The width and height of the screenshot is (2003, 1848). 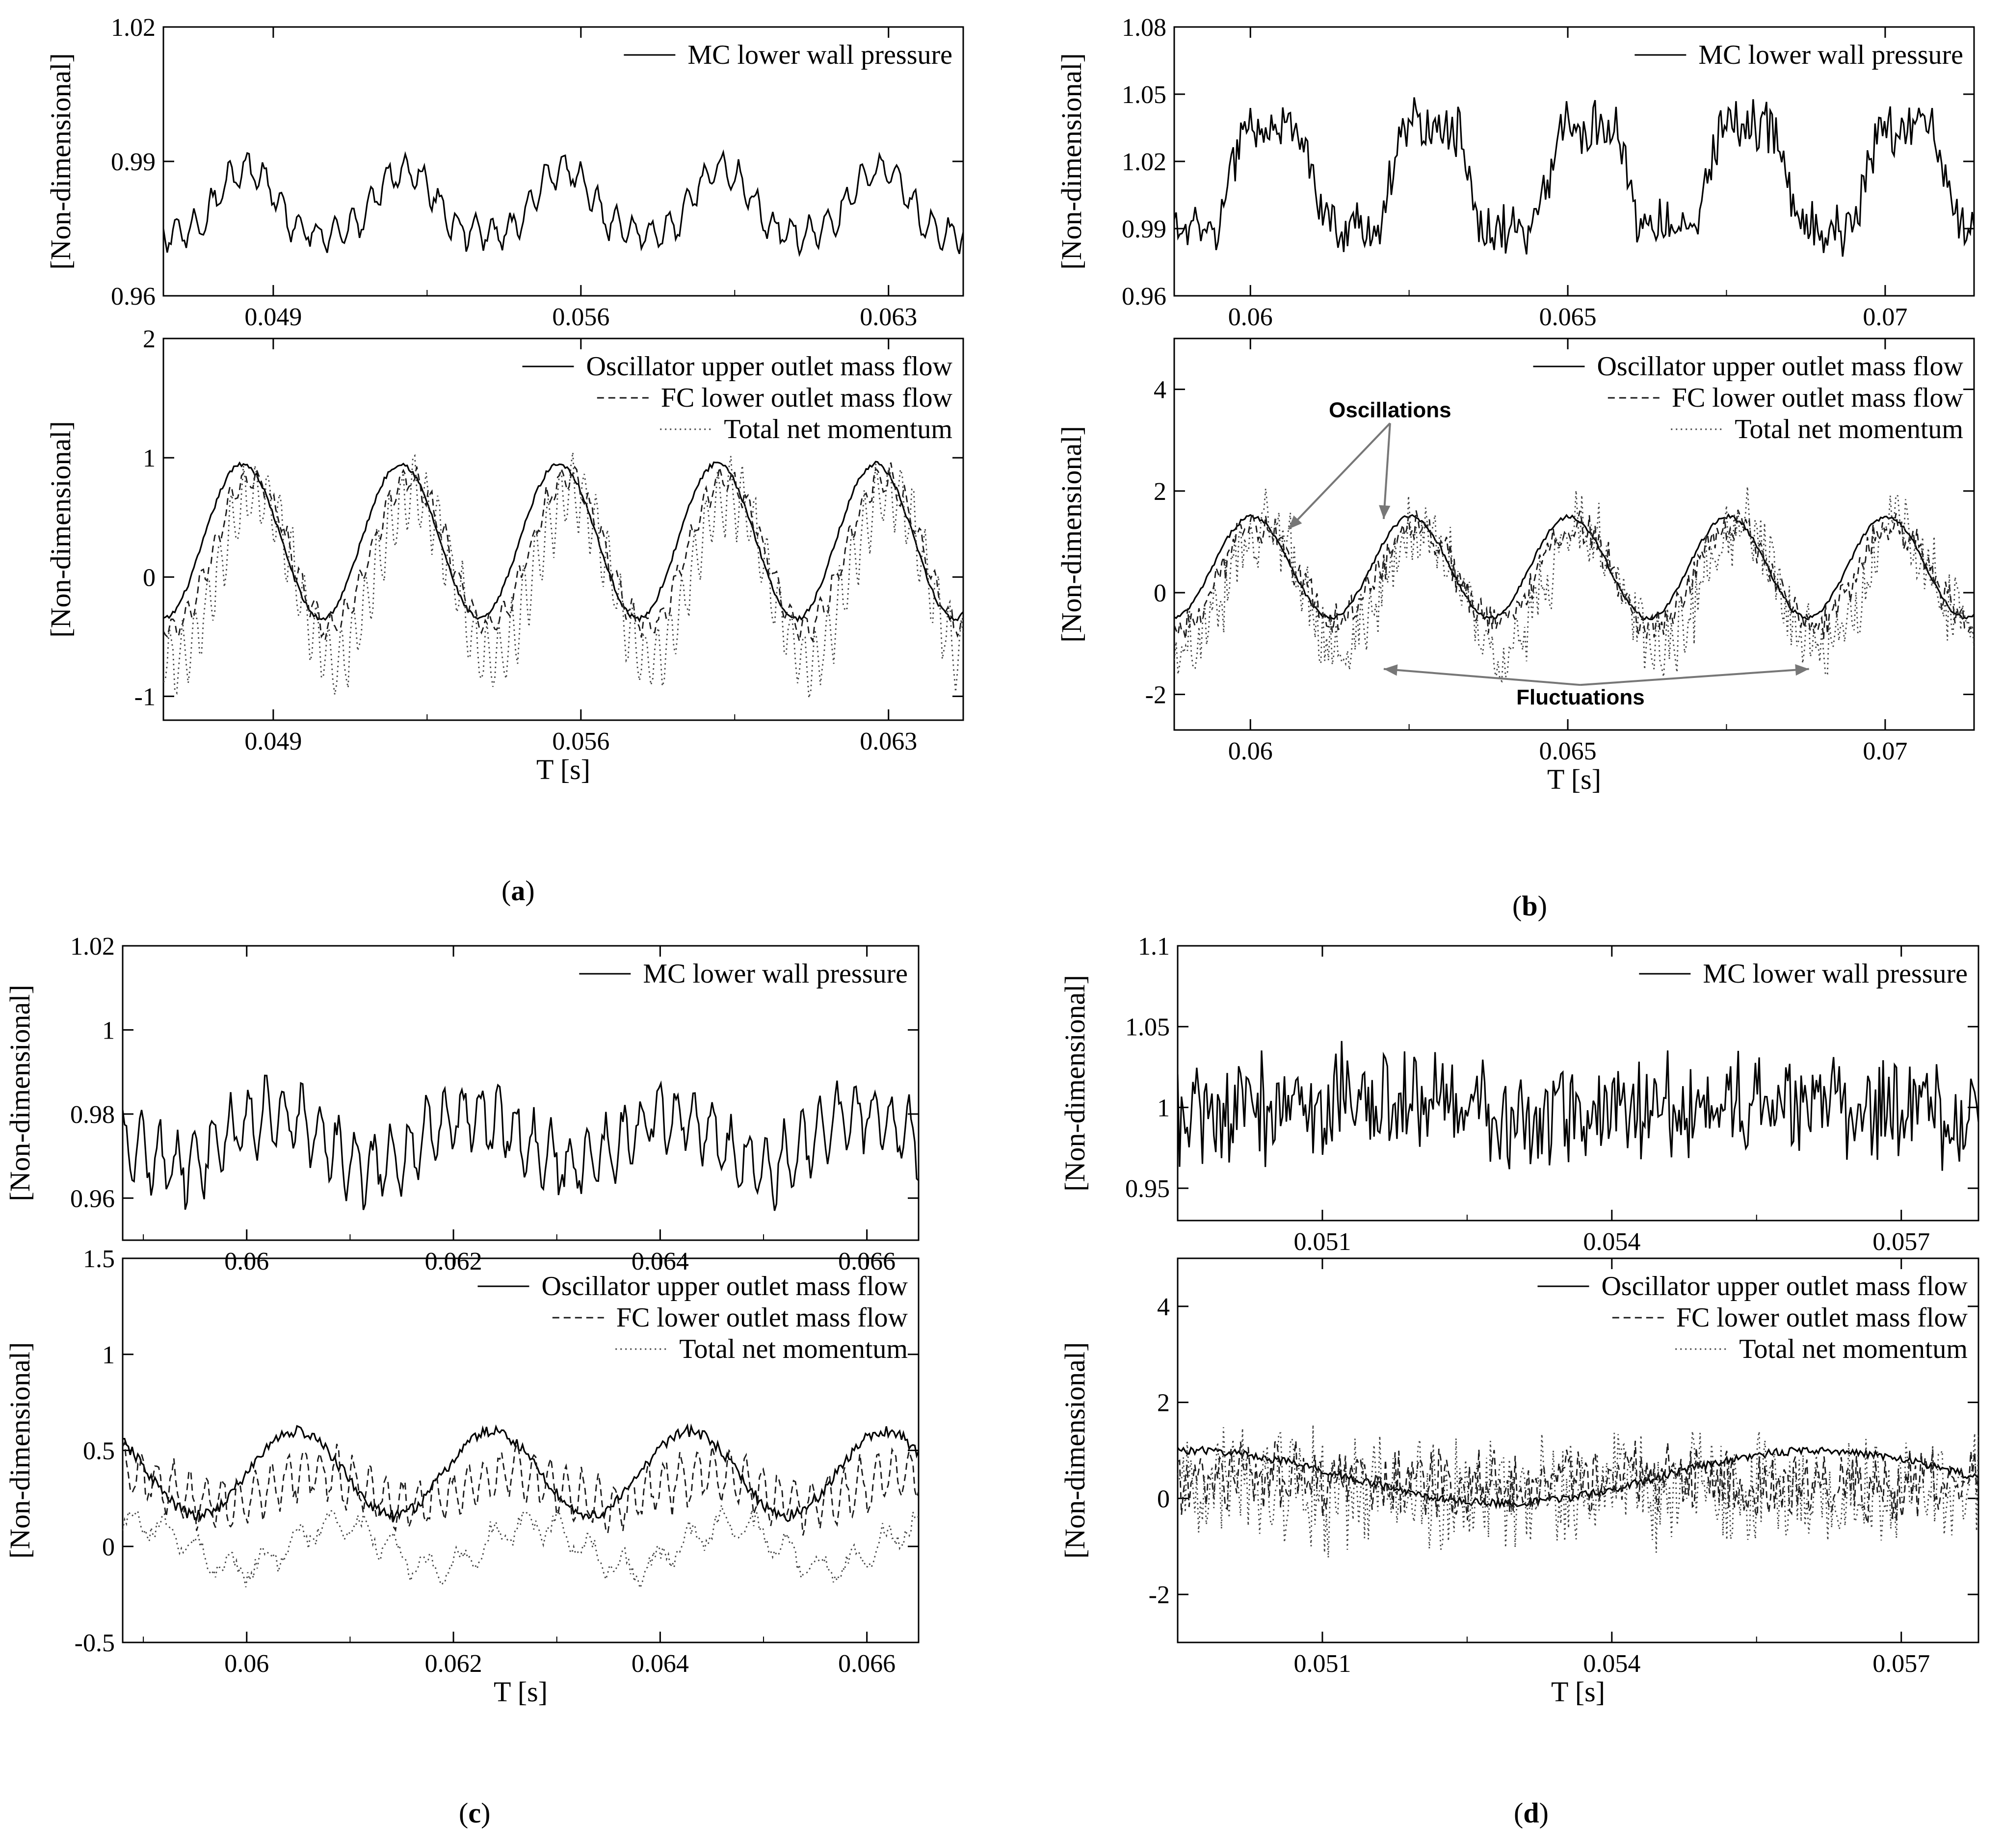 What do you see at coordinates (1390, 410) in the screenshot?
I see `annotation-label: Oscillations` at bounding box center [1390, 410].